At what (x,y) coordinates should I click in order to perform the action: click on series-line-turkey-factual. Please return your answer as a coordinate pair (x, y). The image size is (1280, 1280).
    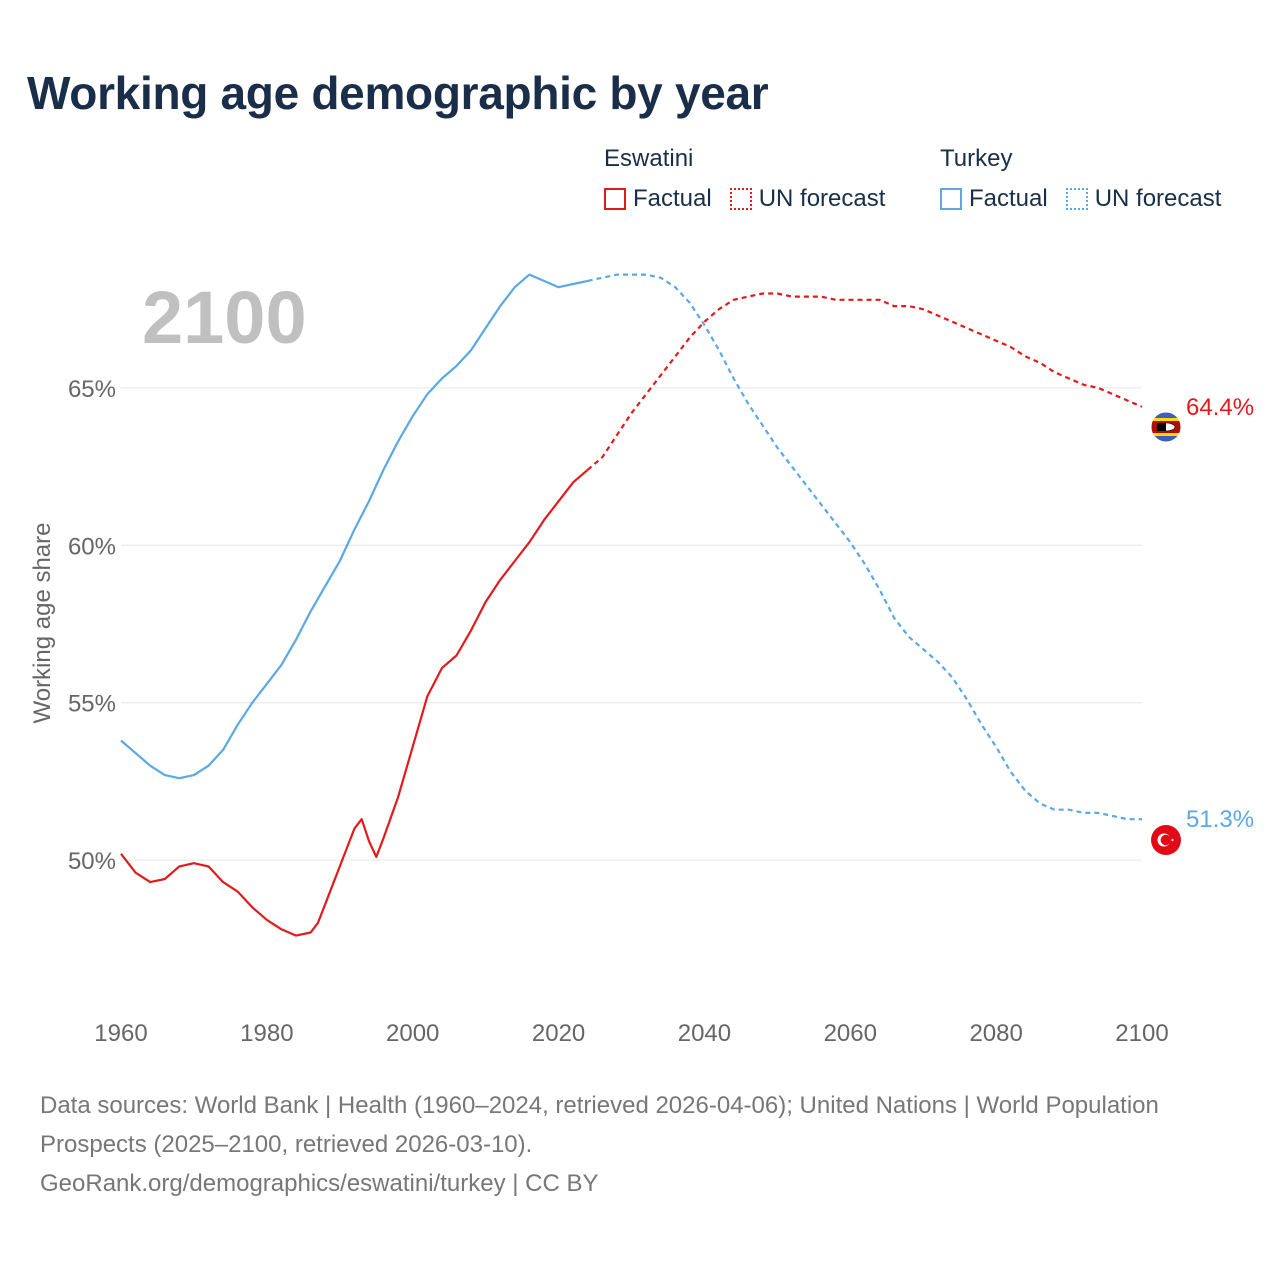
    Looking at the image, I should click on (354, 526).